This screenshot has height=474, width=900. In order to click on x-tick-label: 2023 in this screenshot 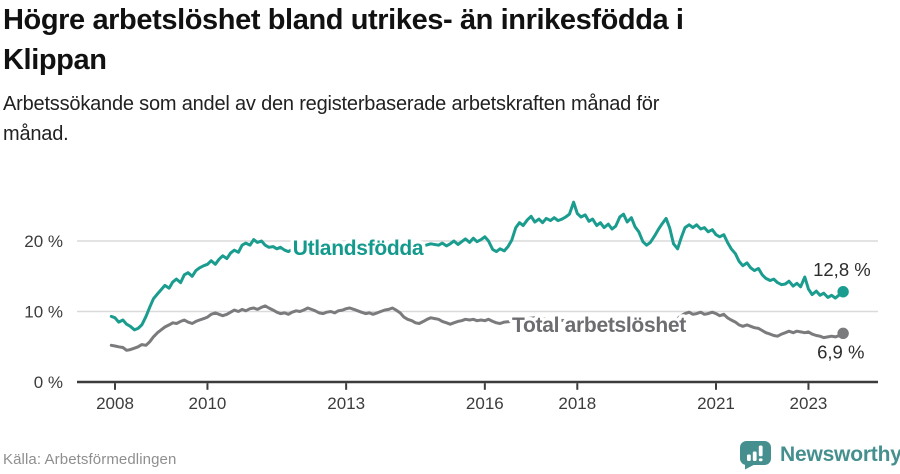, I will do `click(809, 403)`.